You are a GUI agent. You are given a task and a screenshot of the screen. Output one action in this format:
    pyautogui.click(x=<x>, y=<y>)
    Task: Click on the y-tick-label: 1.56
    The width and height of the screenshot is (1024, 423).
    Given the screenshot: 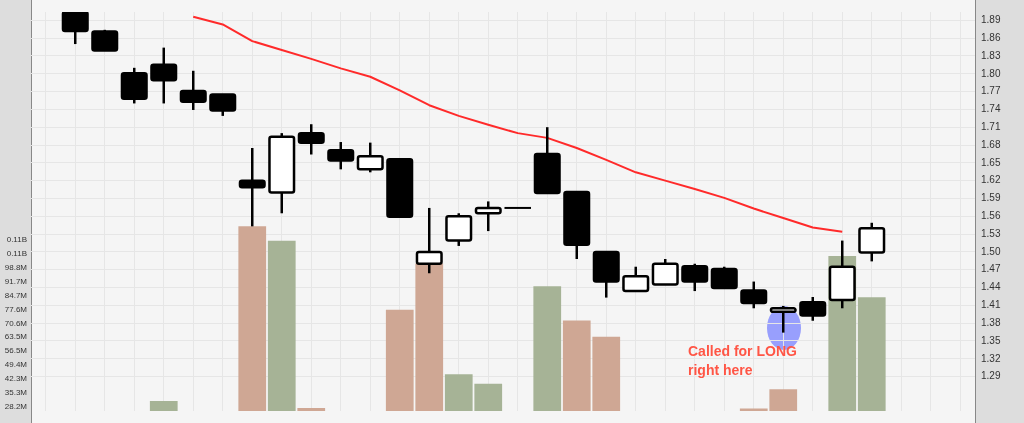 What is the action you would take?
    pyautogui.click(x=991, y=215)
    